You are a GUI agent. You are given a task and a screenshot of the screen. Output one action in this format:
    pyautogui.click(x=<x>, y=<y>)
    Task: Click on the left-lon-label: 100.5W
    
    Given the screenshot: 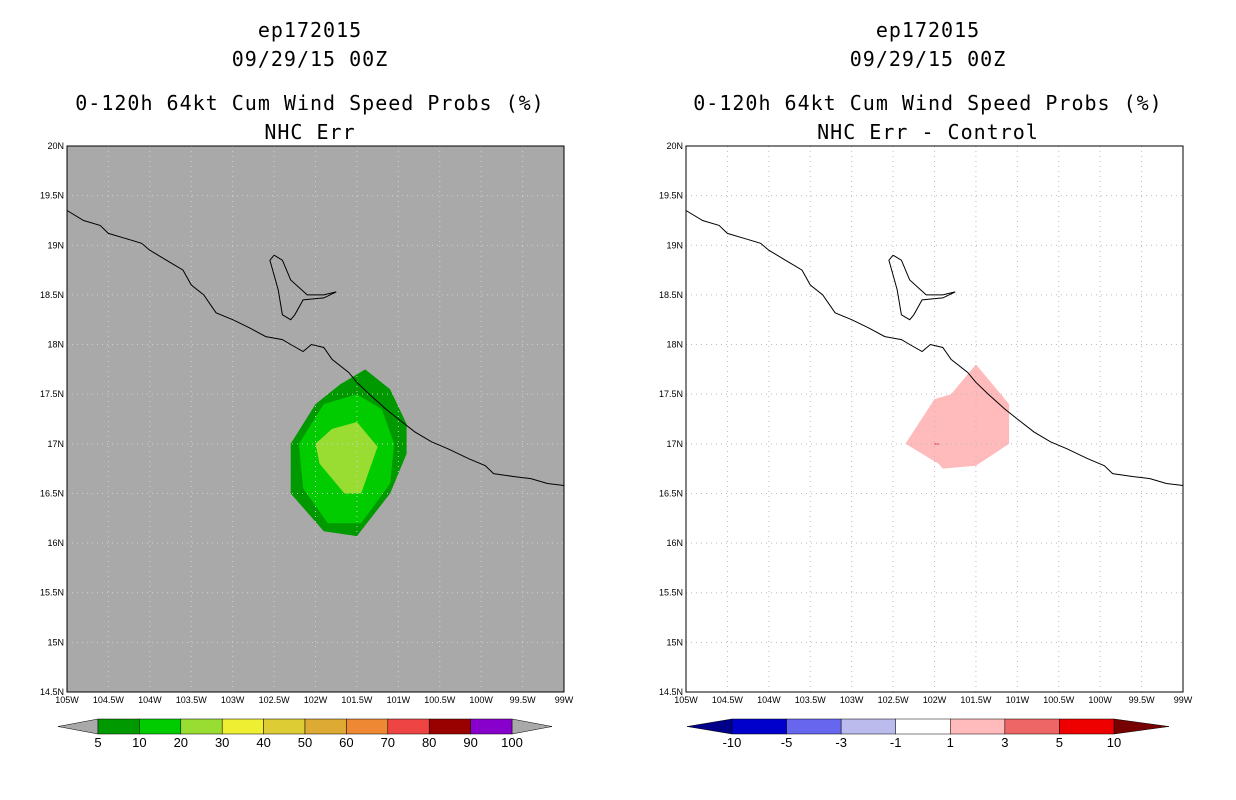 What is the action you would take?
    pyautogui.click(x=440, y=700)
    